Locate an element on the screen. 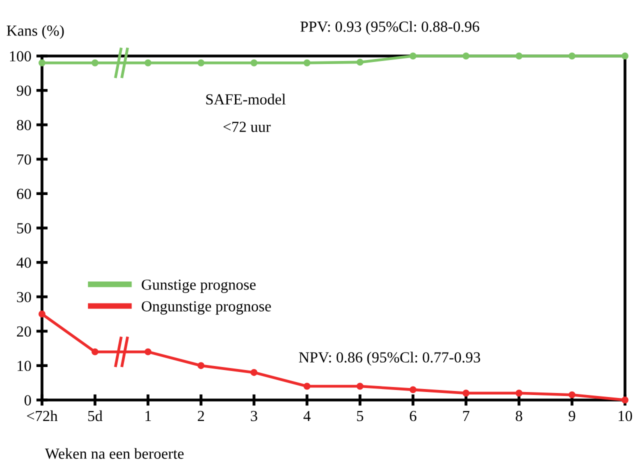  annotation: NPV: 0.86 (95%Cl: 0.77-0.93 is located at coordinates (389, 359).